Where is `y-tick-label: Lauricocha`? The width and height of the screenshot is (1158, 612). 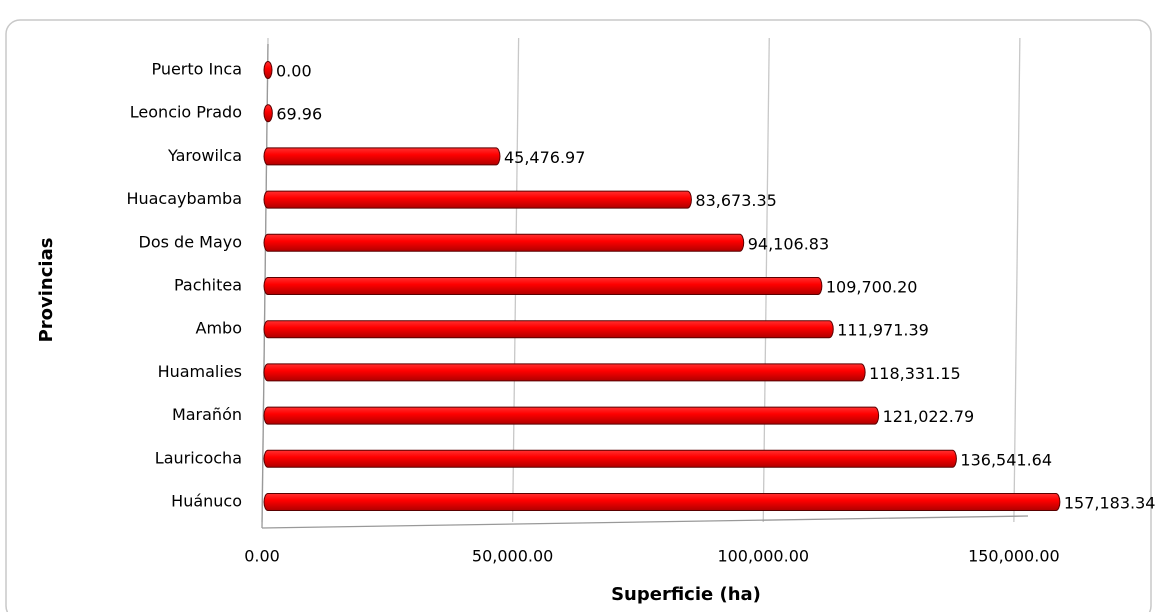 y-tick-label: Lauricocha is located at coordinates (198, 457).